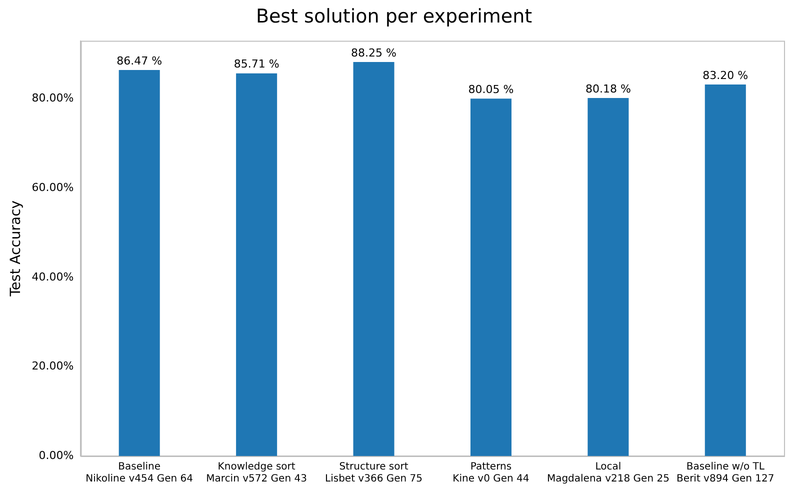  Describe the element at coordinates (491, 473) in the screenshot. I see `x-tick-label: Patterns Kine v0 Gen 44` at that location.